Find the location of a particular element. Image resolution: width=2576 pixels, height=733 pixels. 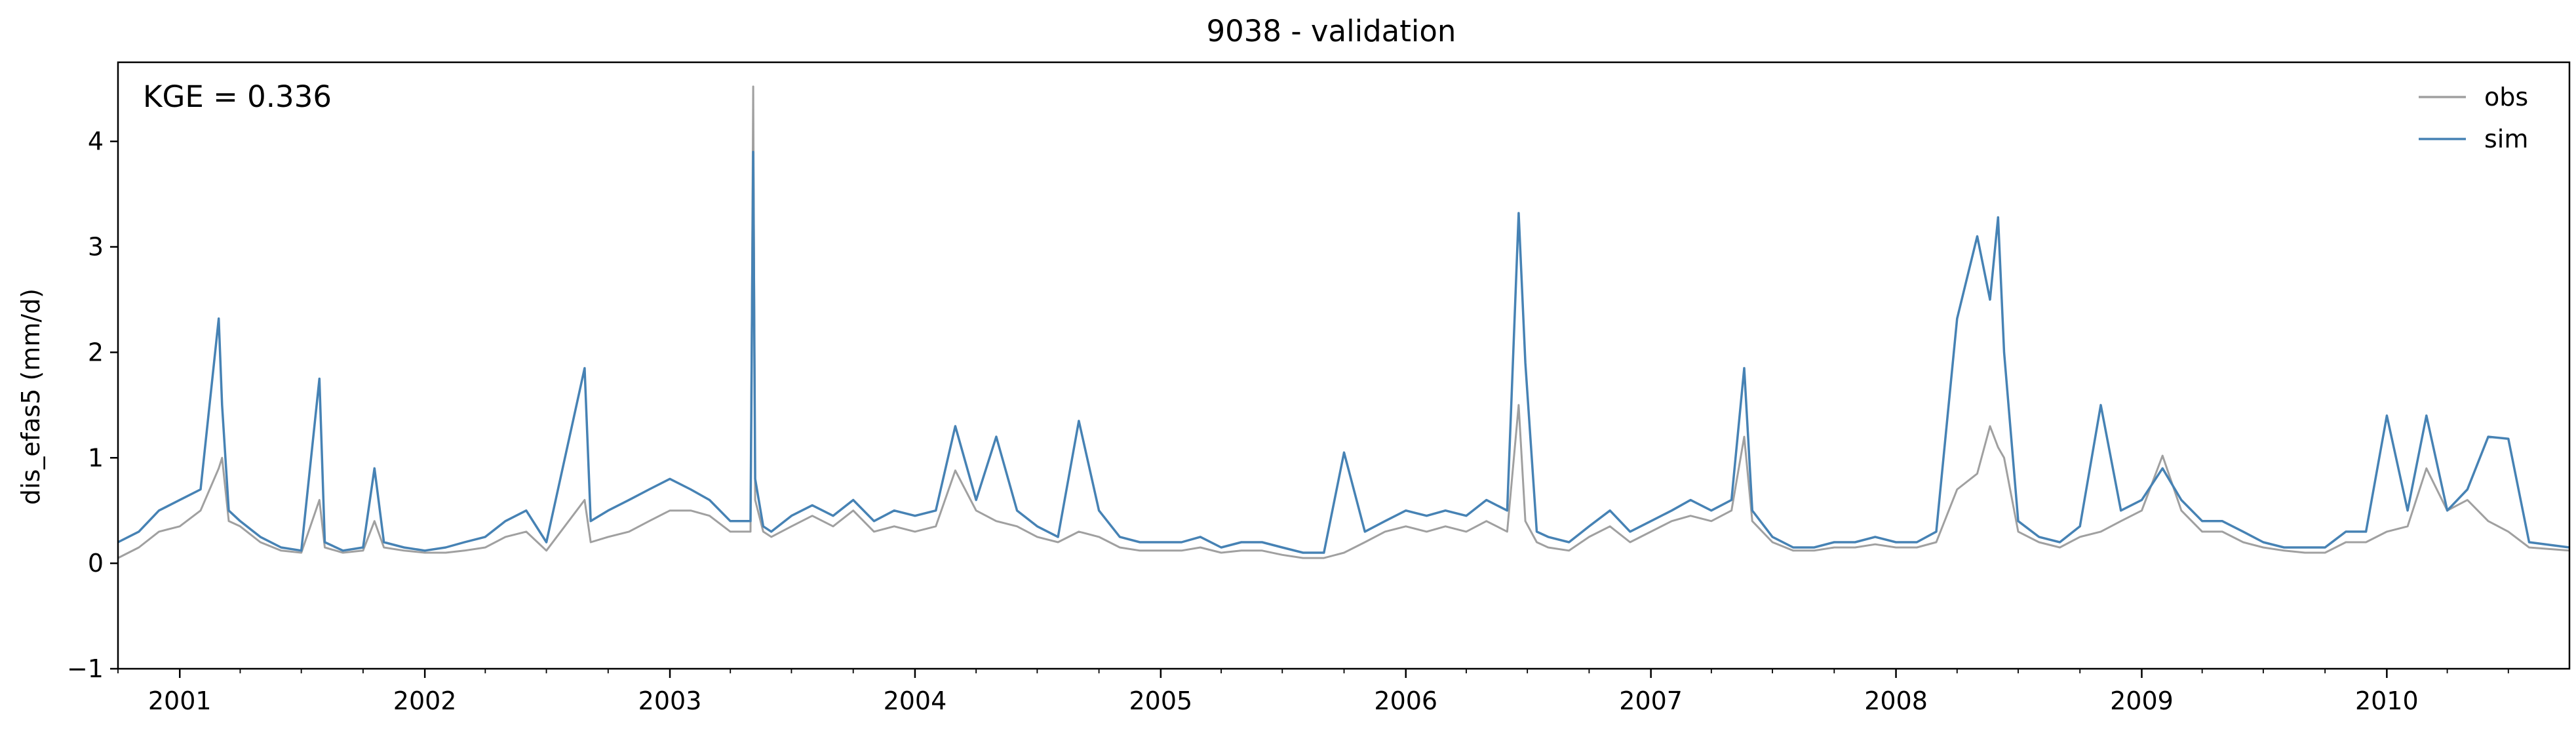

x-tick-label: 2005 is located at coordinates (1160, 700).